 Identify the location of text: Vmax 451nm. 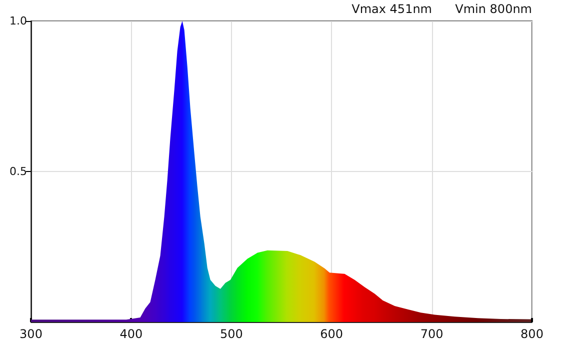
(392, 9).